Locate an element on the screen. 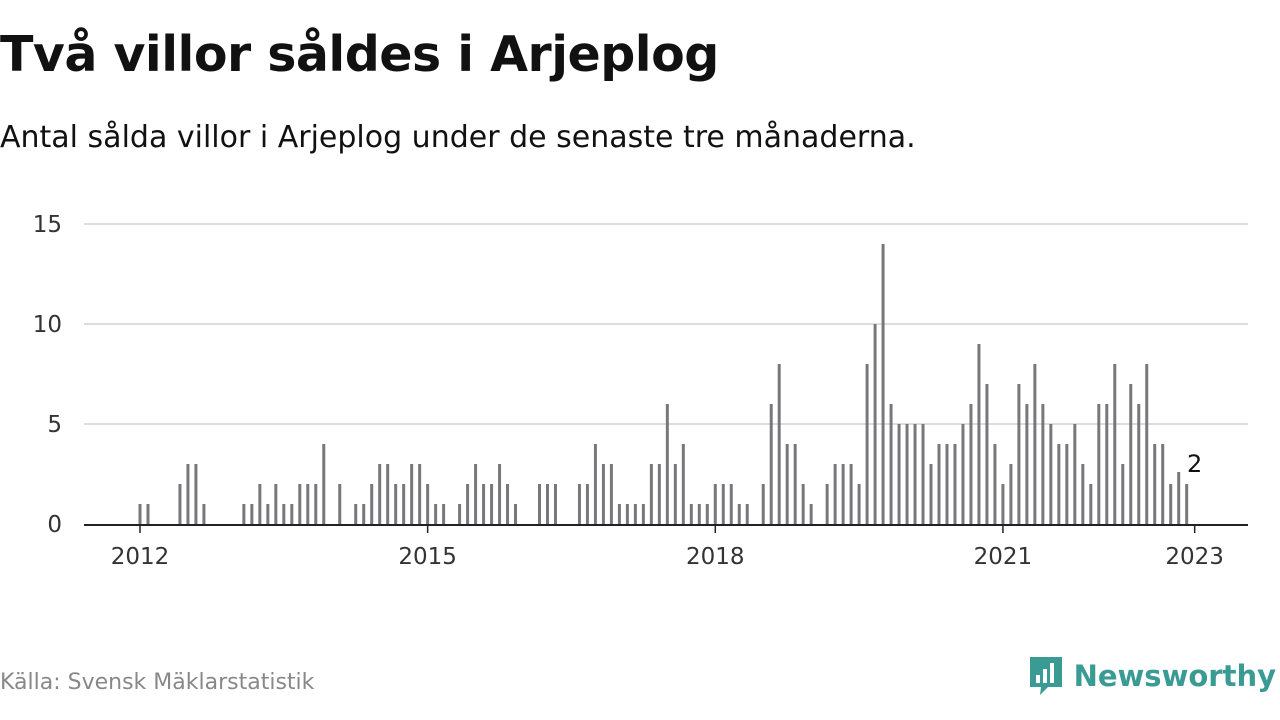 This screenshot has height=720, width=1280. y-tick-label: 10 is located at coordinates (47, 325).